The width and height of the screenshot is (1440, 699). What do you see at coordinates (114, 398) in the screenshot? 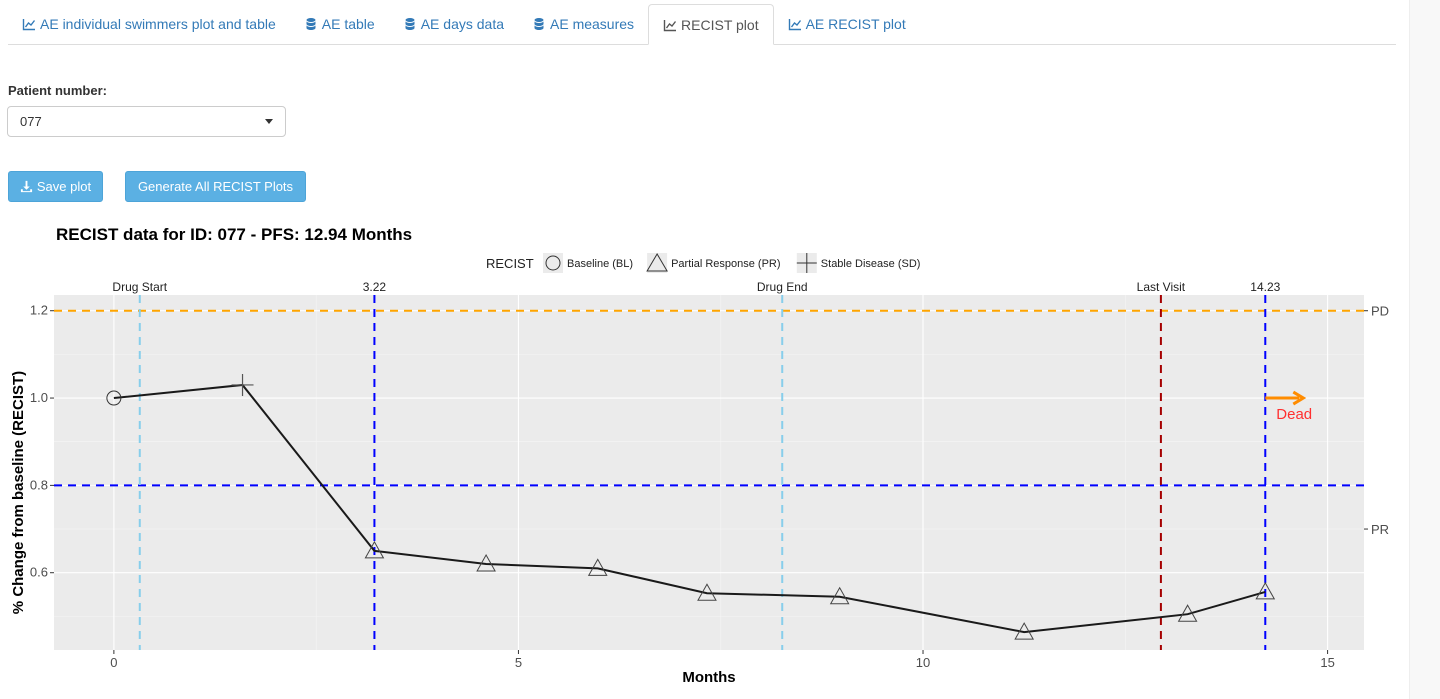
I see `data-point-baseline` at bounding box center [114, 398].